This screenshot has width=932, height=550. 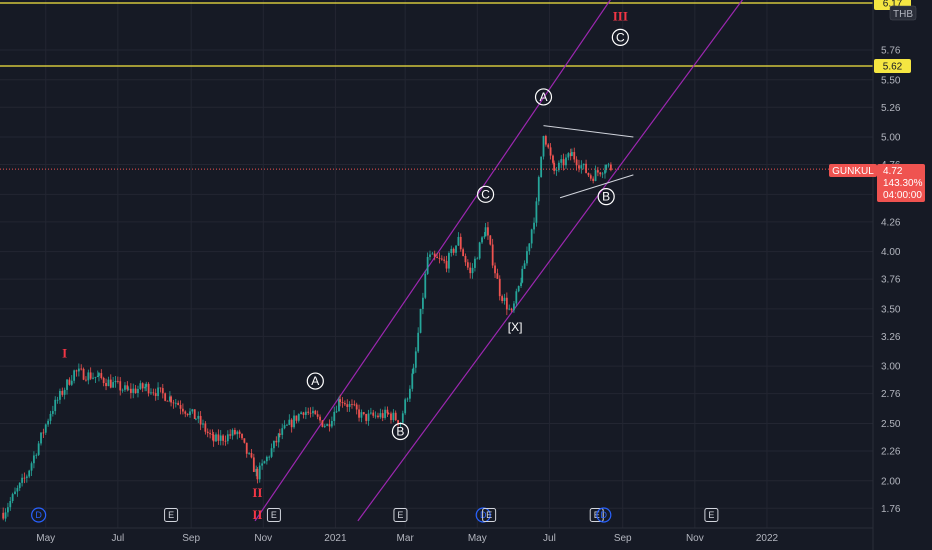 I want to click on symbol-name: GUNKUL, so click(x=853, y=171).